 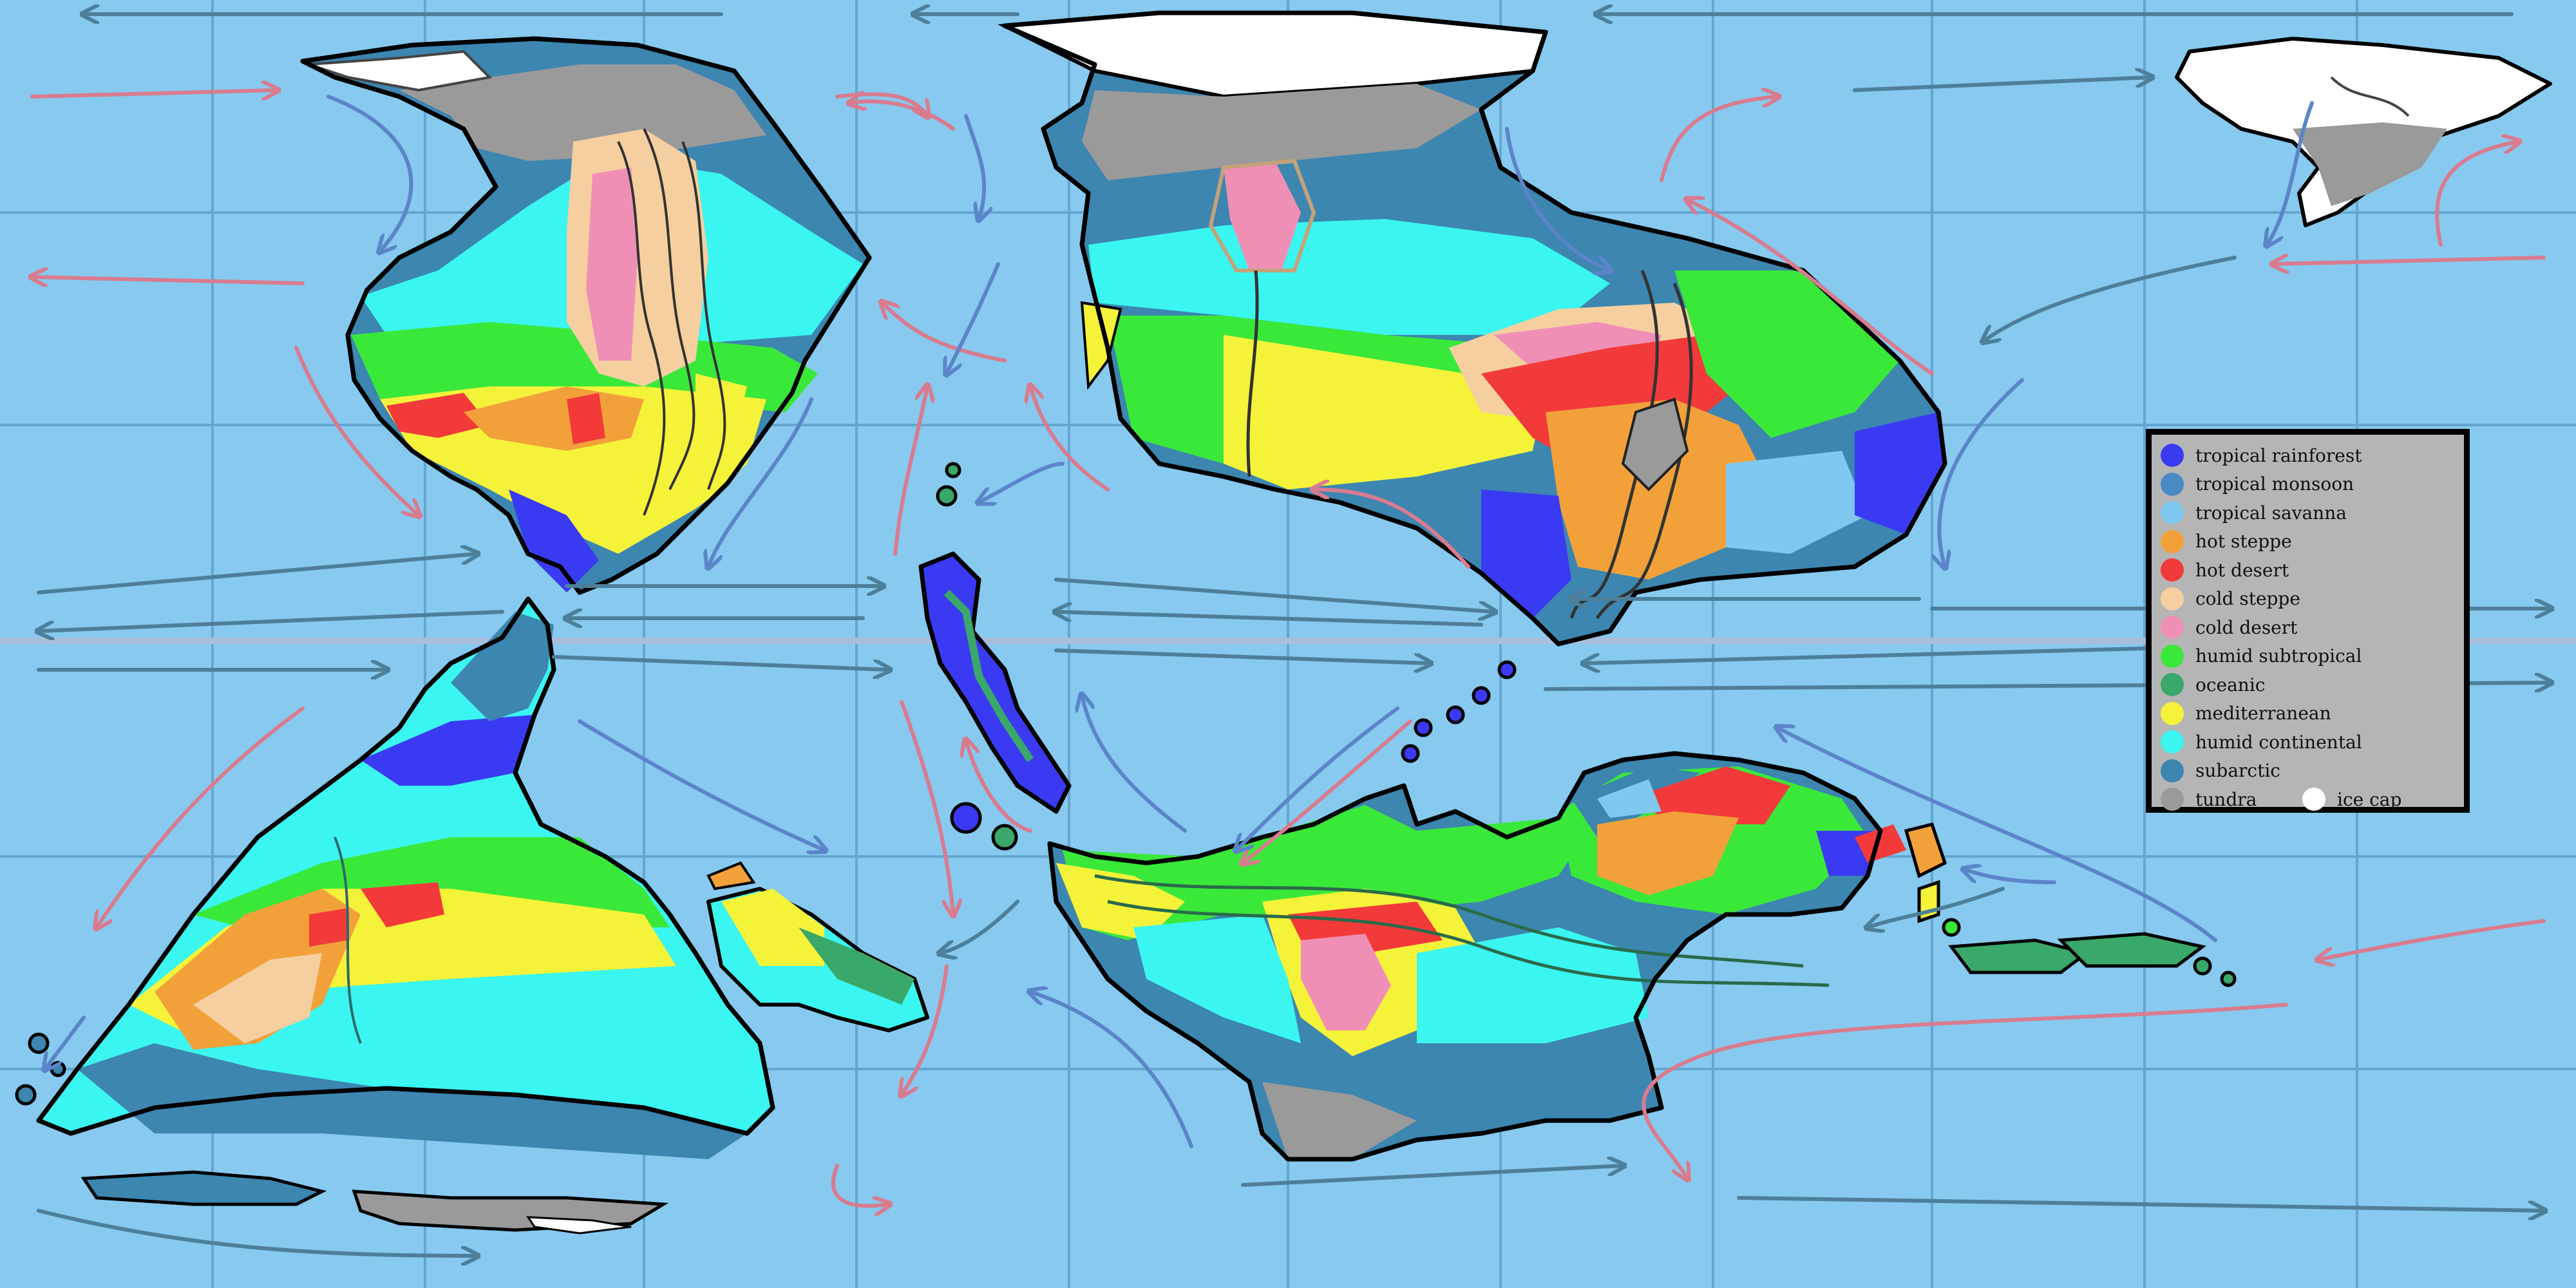 I want to click on central-archipelago, so click(x=995, y=656).